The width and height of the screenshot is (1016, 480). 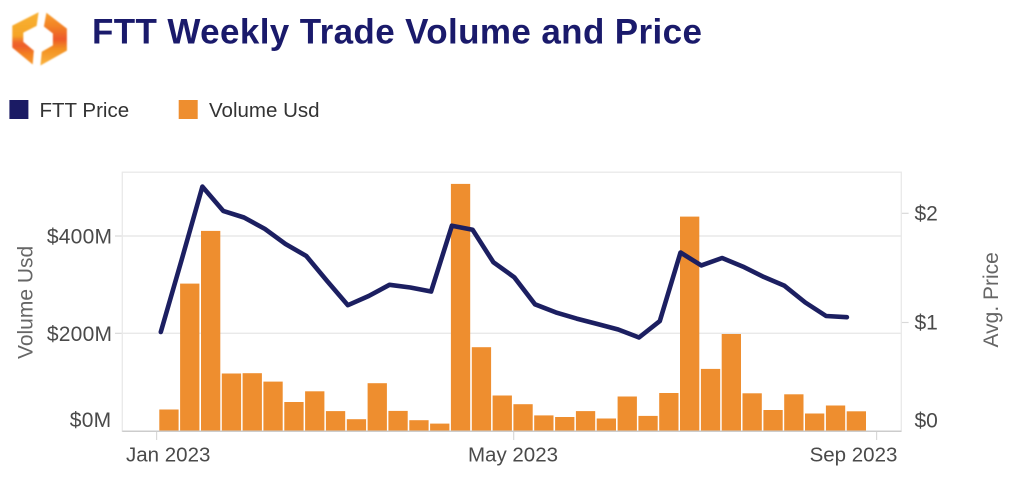 What do you see at coordinates (854, 455) in the screenshot?
I see `svg-text: Sep 2023` at bounding box center [854, 455].